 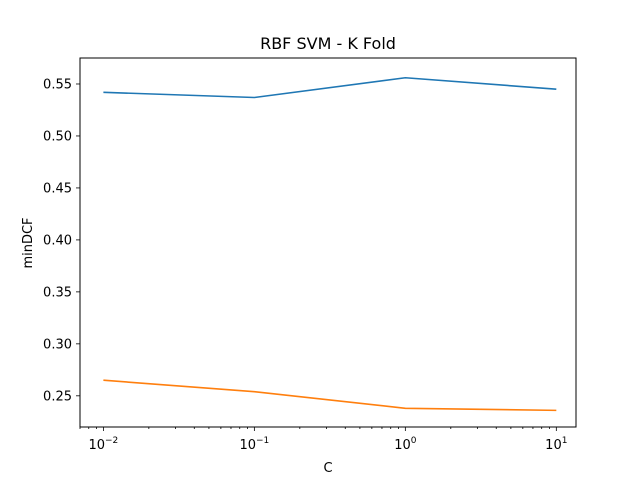 I want to click on x-tick-label: 10⁰, so click(x=405, y=444).